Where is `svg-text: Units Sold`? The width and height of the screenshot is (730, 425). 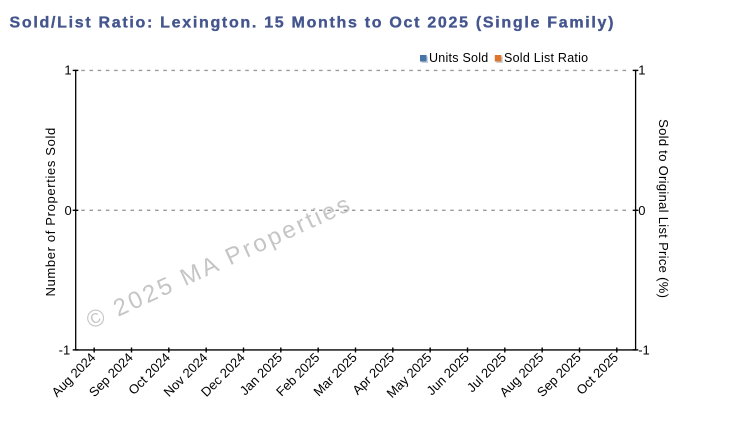 svg-text: Units Sold is located at coordinates (458, 58).